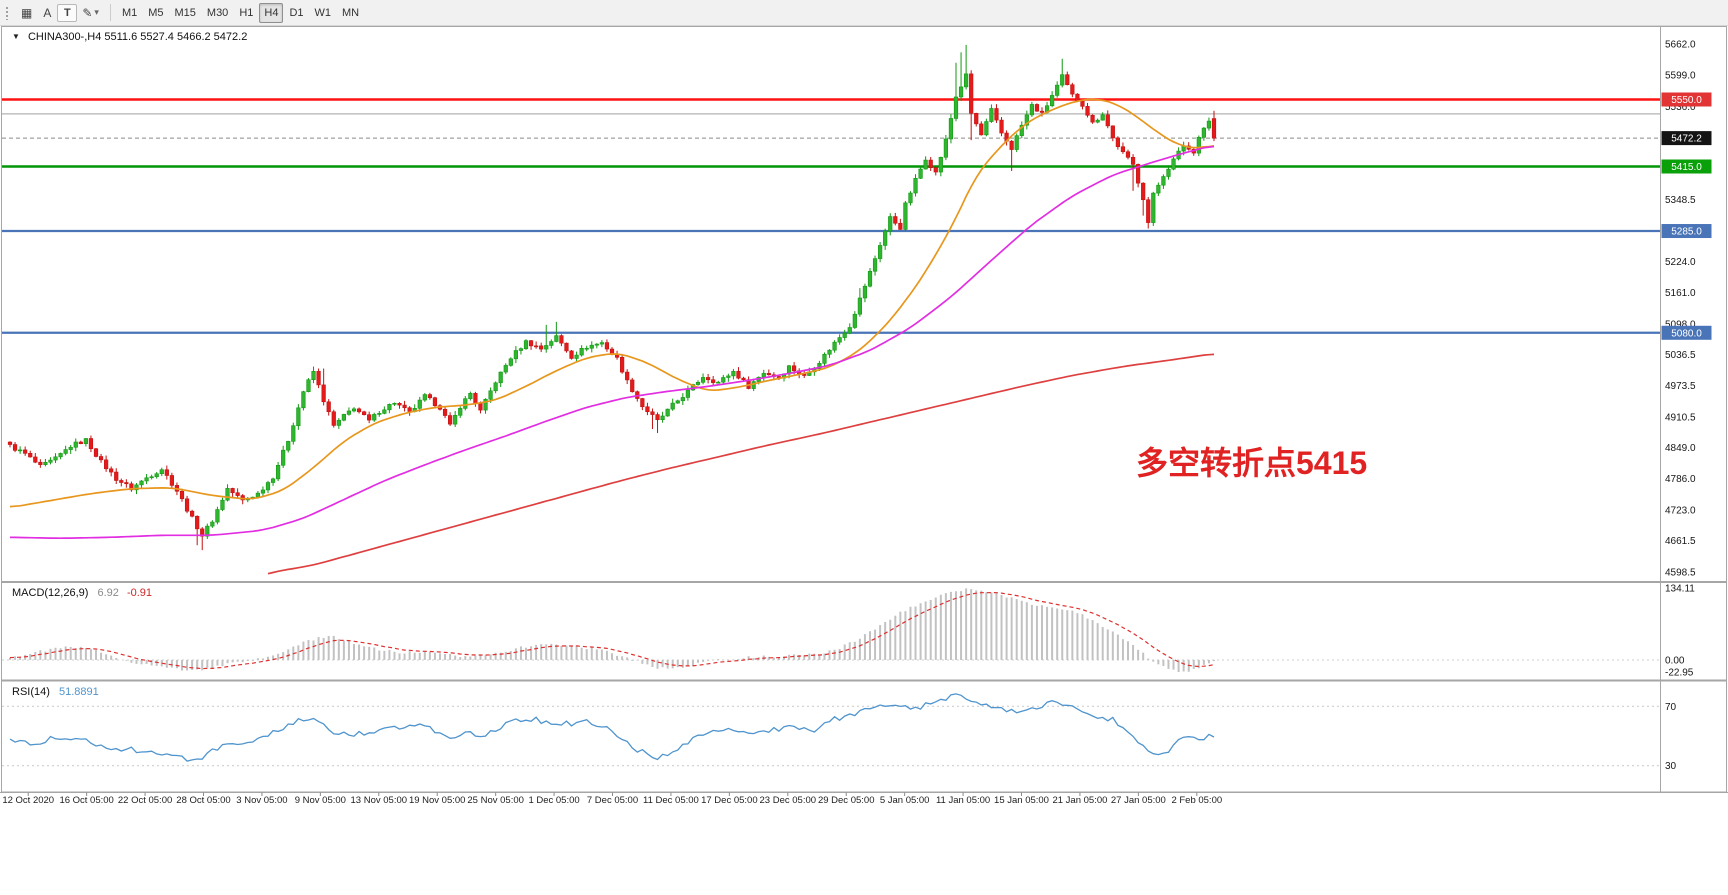 The width and height of the screenshot is (1728, 895). I want to click on cursor-tool-button: A, so click(47, 12).